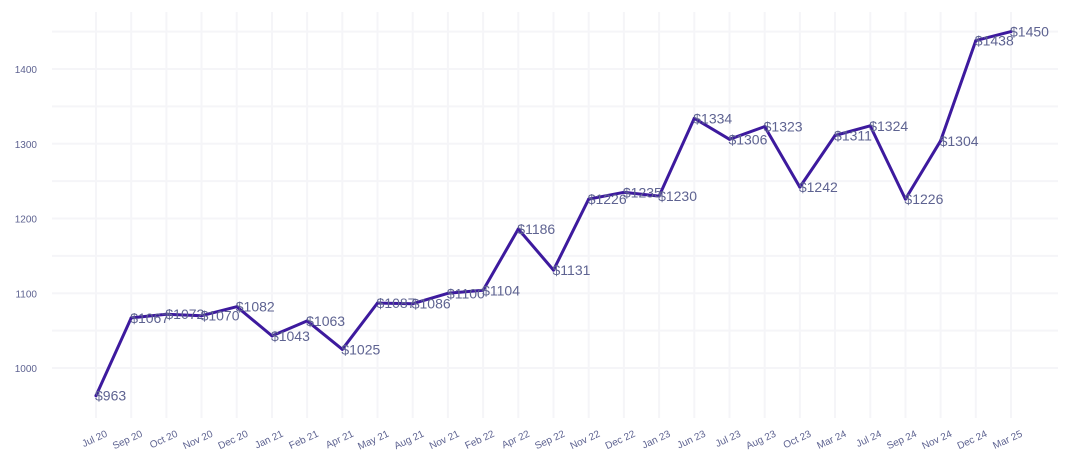 This screenshot has height=465, width=1070. Describe the element at coordinates (149, 318) in the screenshot. I see `data-label: $1067` at that location.